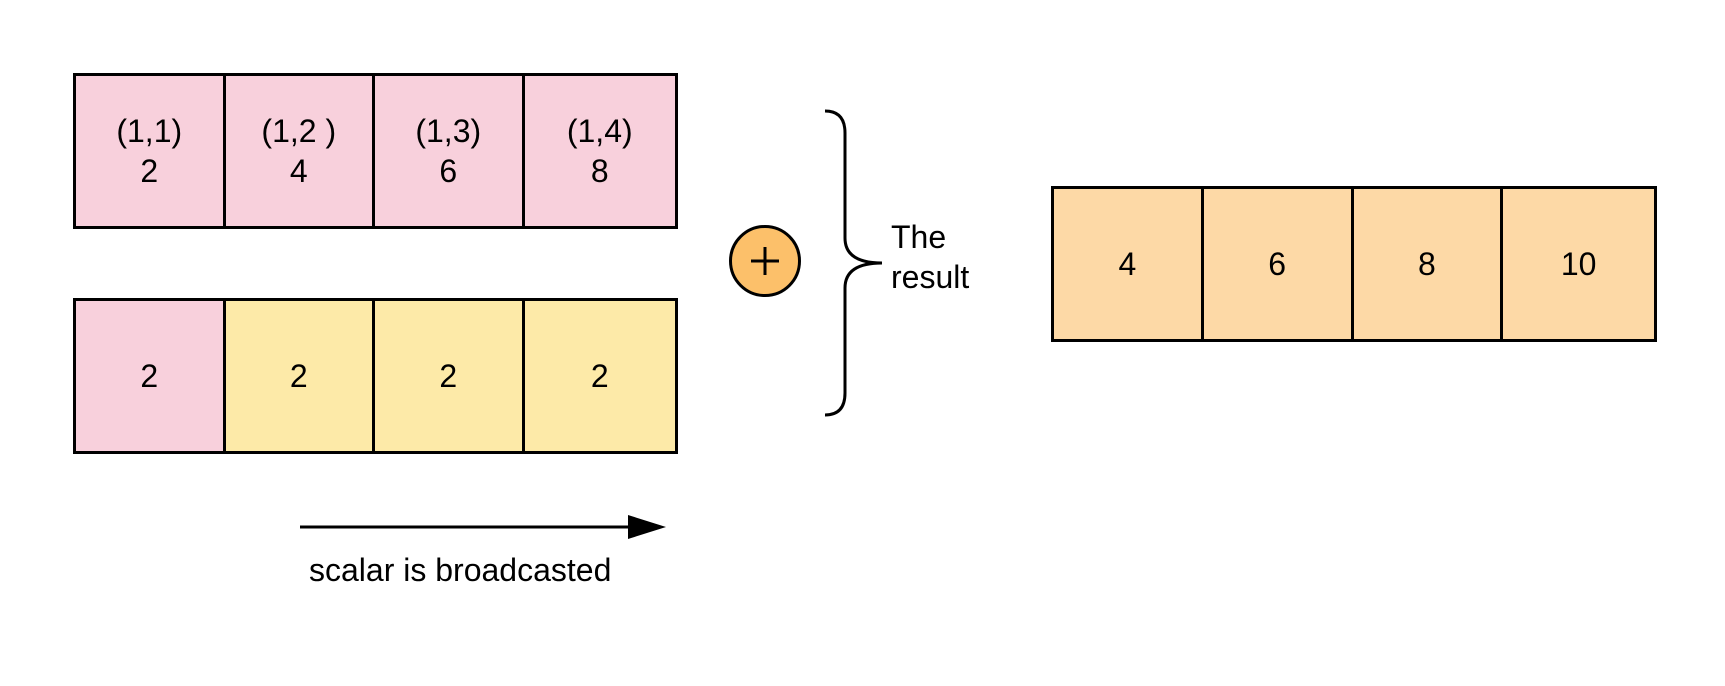  I want to click on scalar-row: 2 2 2 2, so click(375, 376).